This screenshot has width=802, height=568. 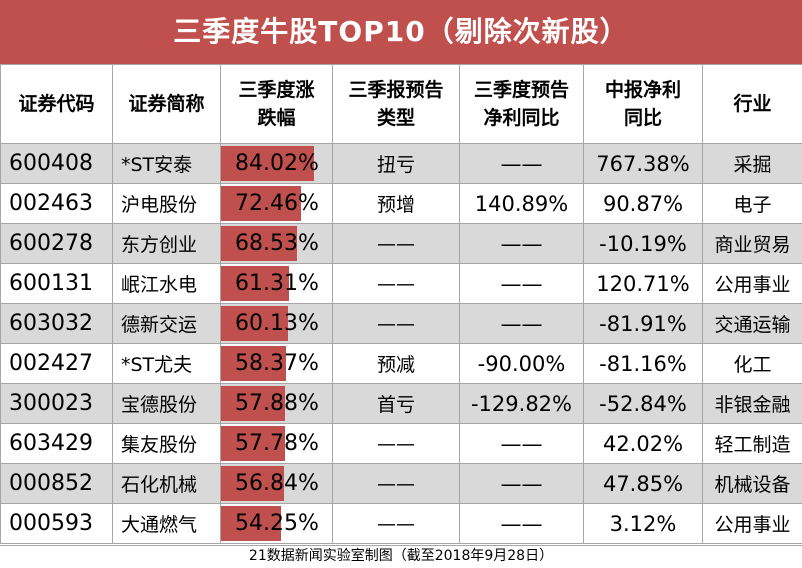 I want to click on cell-industry: 轻工制造, so click(x=752, y=444).